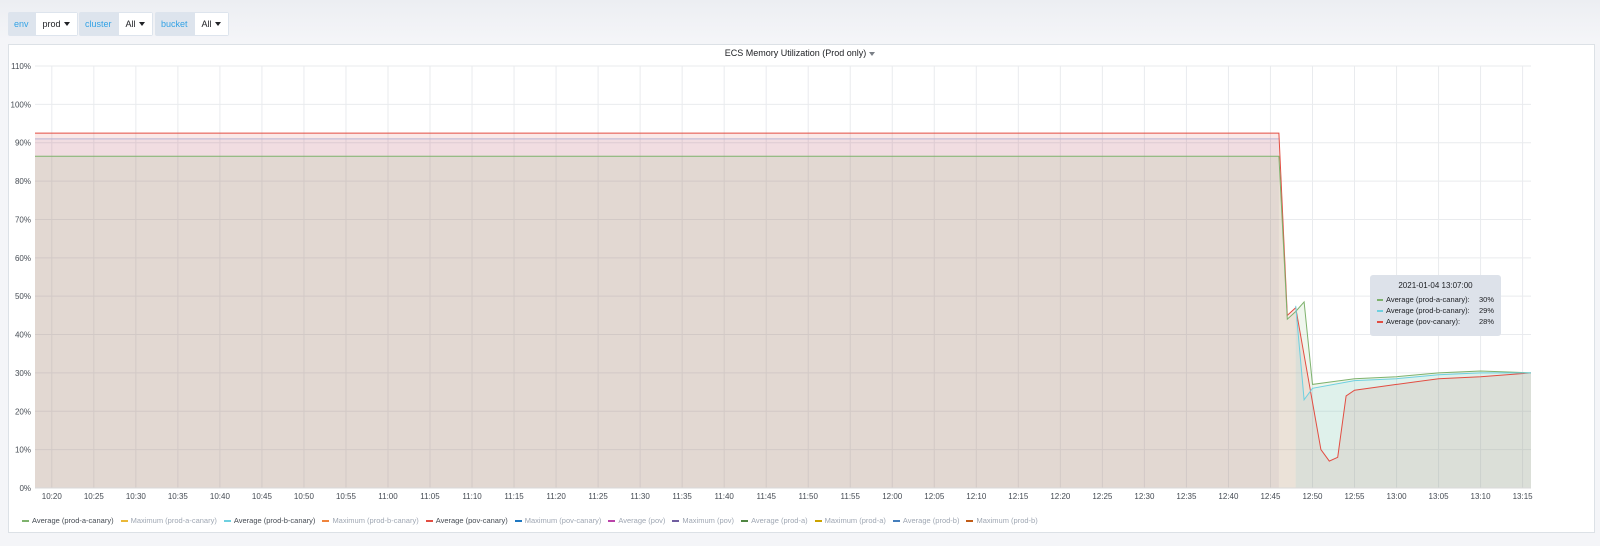 This screenshot has height=546, width=1600. I want to click on tooltip-row: Average (prod-a-canary): 30%, so click(1435, 299).